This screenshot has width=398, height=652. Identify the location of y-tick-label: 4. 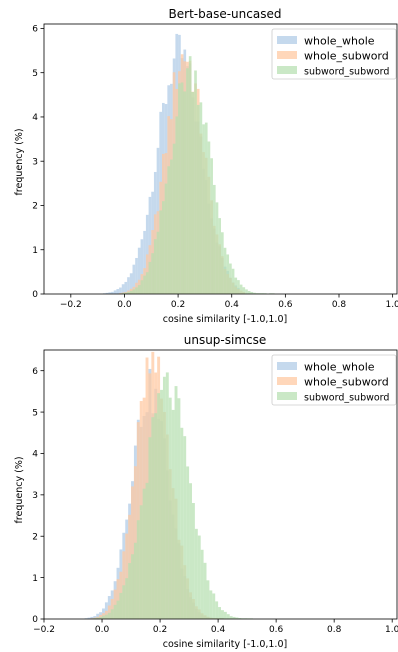
(35, 118).